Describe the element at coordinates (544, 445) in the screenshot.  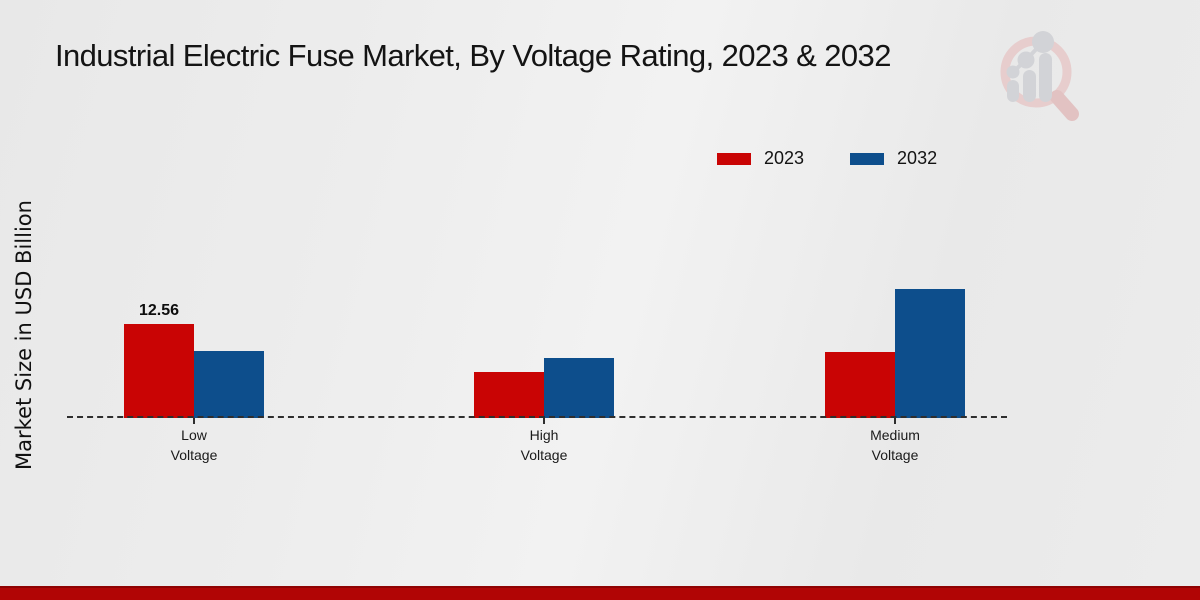
I see `category-label: High Voltage` at that location.